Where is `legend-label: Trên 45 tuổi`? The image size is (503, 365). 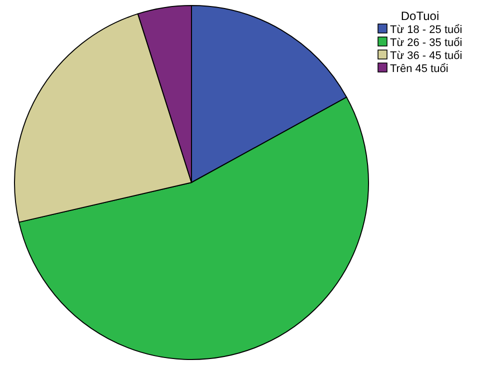
legend-label: Trên 45 tuổi is located at coordinates (419, 69).